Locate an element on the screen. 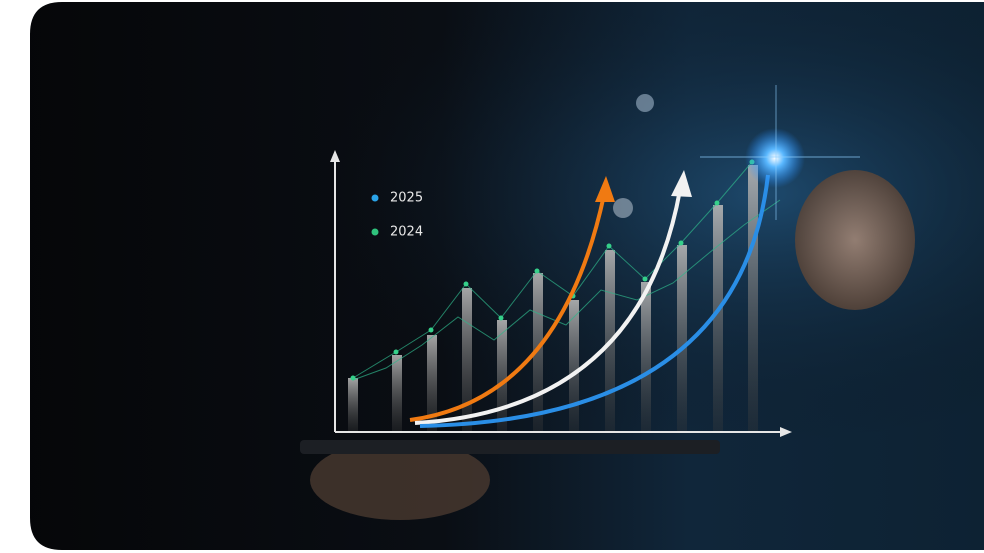  legend-label: 2025 is located at coordinates (406, 198).